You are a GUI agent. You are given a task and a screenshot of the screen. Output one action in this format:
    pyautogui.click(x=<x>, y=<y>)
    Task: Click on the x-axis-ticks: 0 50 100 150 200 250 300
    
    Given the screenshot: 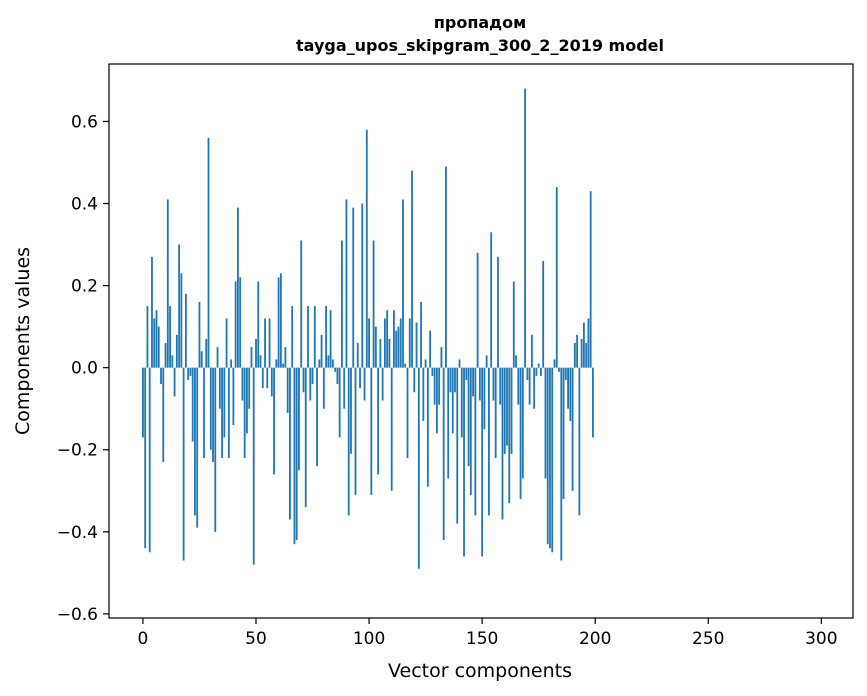 What is the action you would take?
    pyautogui.click(x=488, y=633)
    